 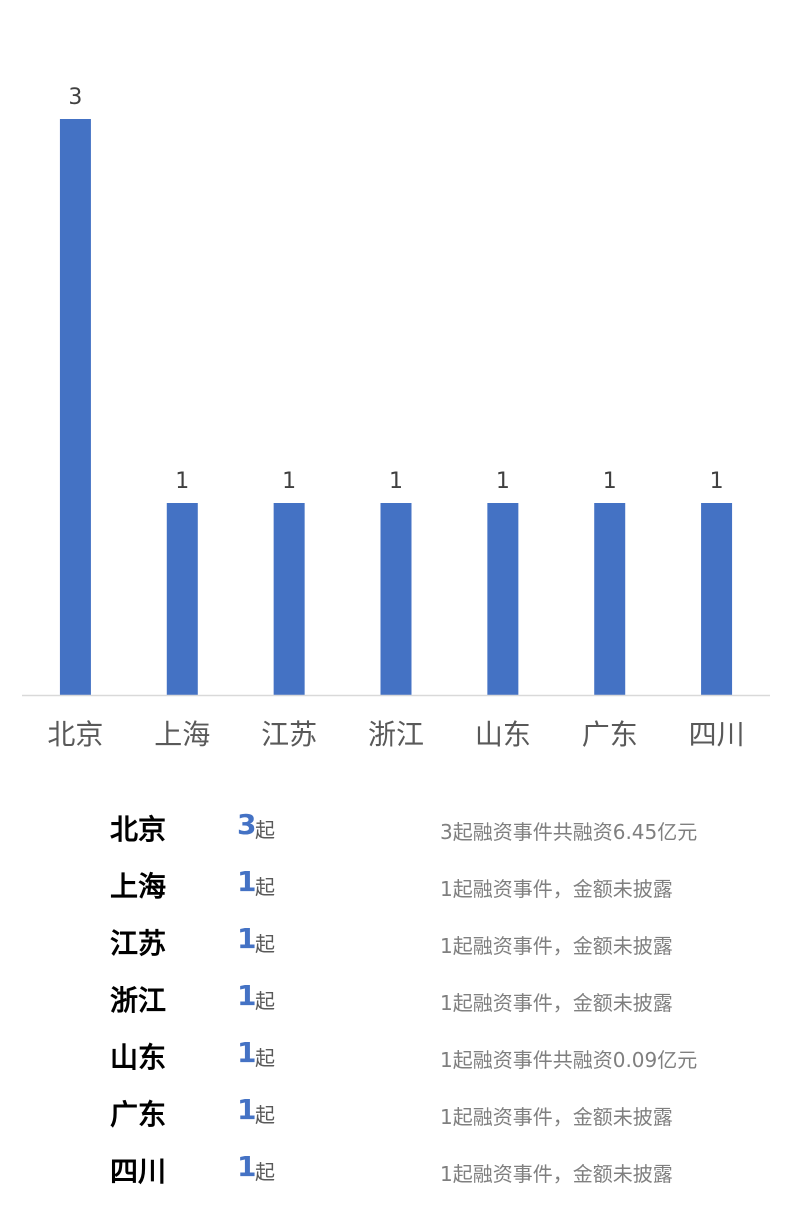 I want to click on bar-广东, so click(x=610, y=599).